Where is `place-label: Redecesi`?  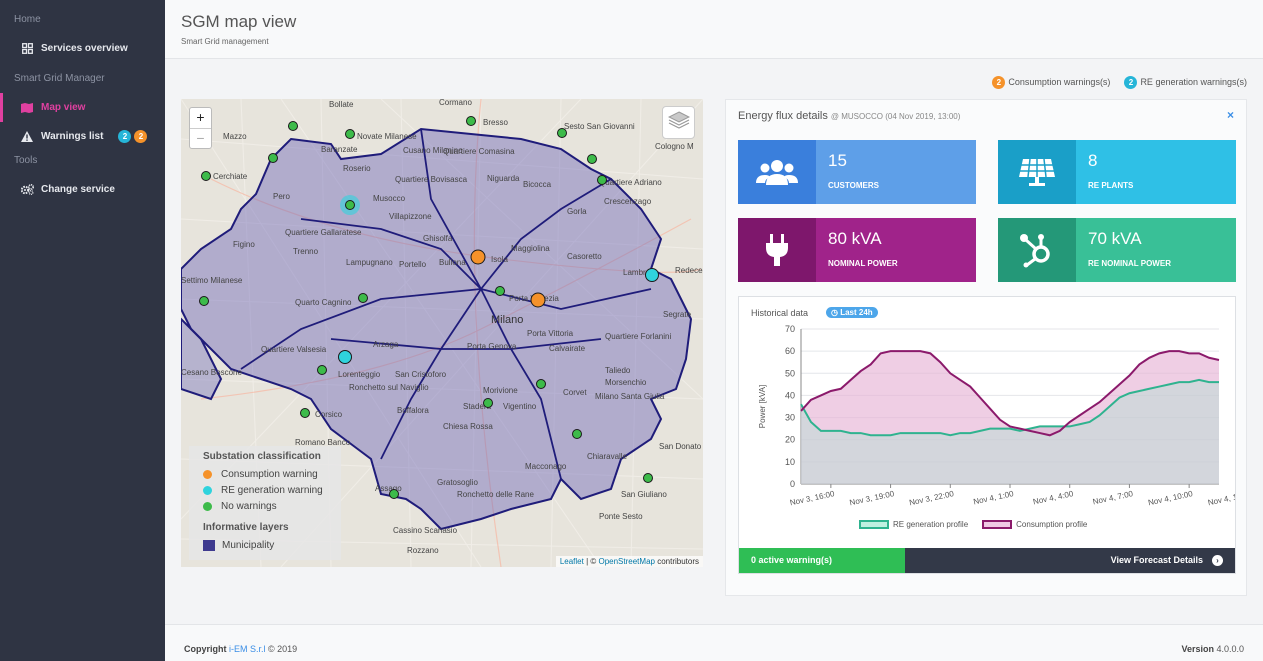
place-label: Redecesi is located at coordinates (689, 270).